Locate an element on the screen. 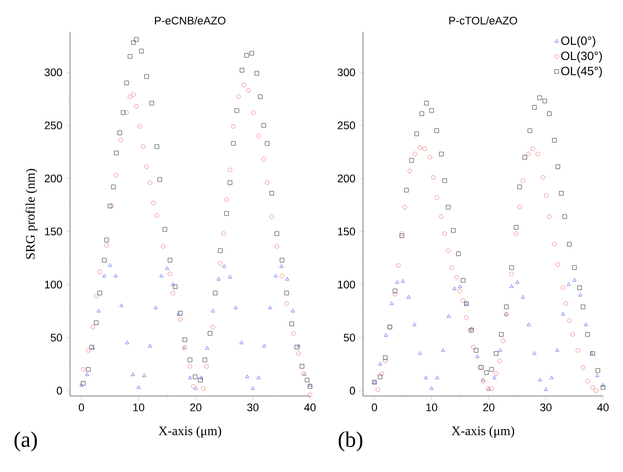 This screenshot has width=623, height=472. chart-title: P-eCNB/eAZO is located at coordinates (190, 20).